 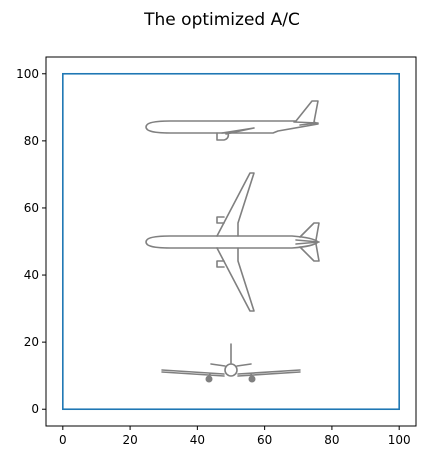 I want to click on x-tick-label: 100, so click(x=399, y=440).